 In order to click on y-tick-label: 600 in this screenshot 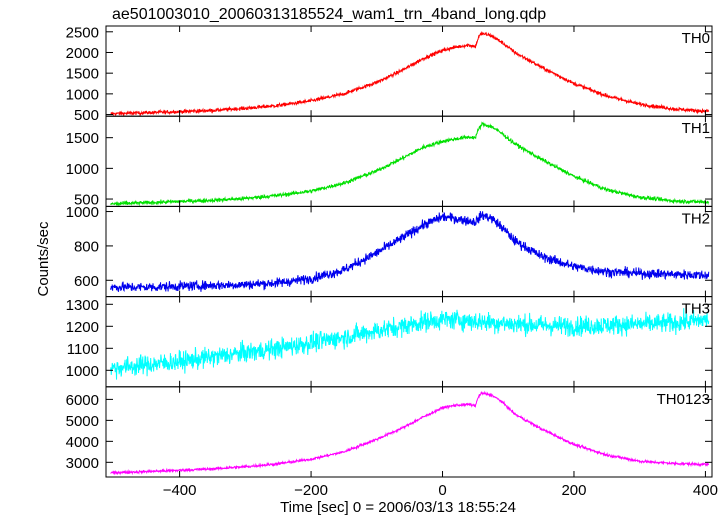, I will do `click(86, 281)`.